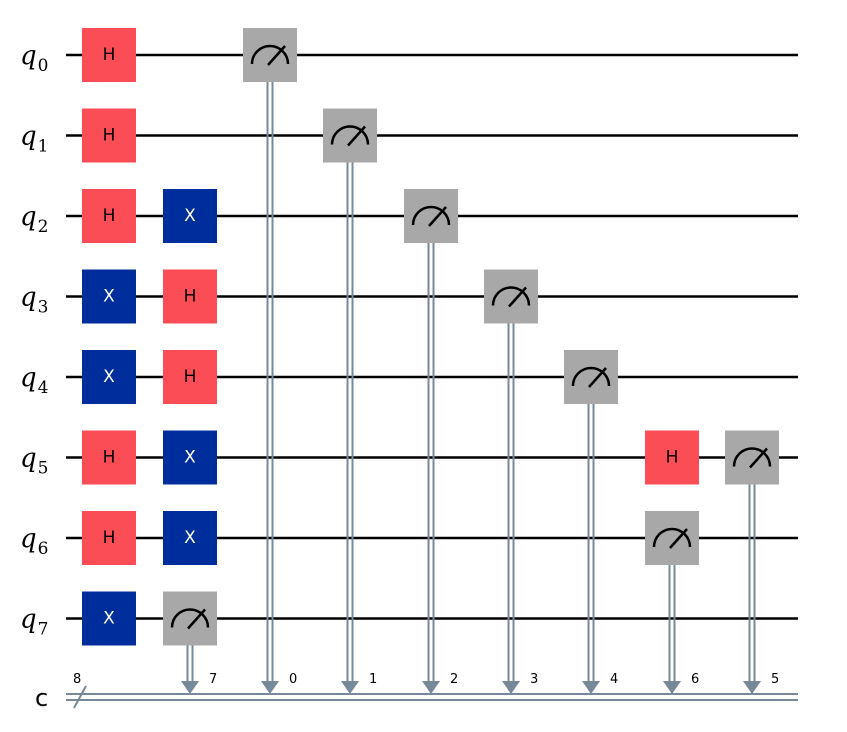  What do you see at coordinates (43, 630) in the screenshot?
I see `qubit-index: 7` at bounding box center [43, 630].